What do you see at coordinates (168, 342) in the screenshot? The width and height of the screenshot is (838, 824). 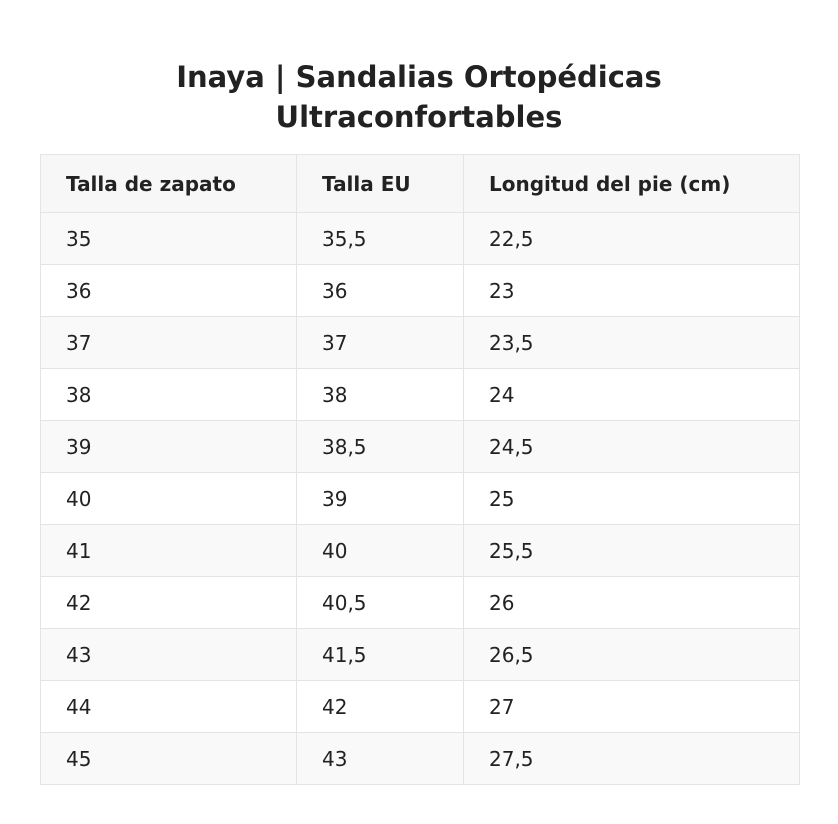 I see `cell-shoe-size: 37` at bounding box center [168, 342].